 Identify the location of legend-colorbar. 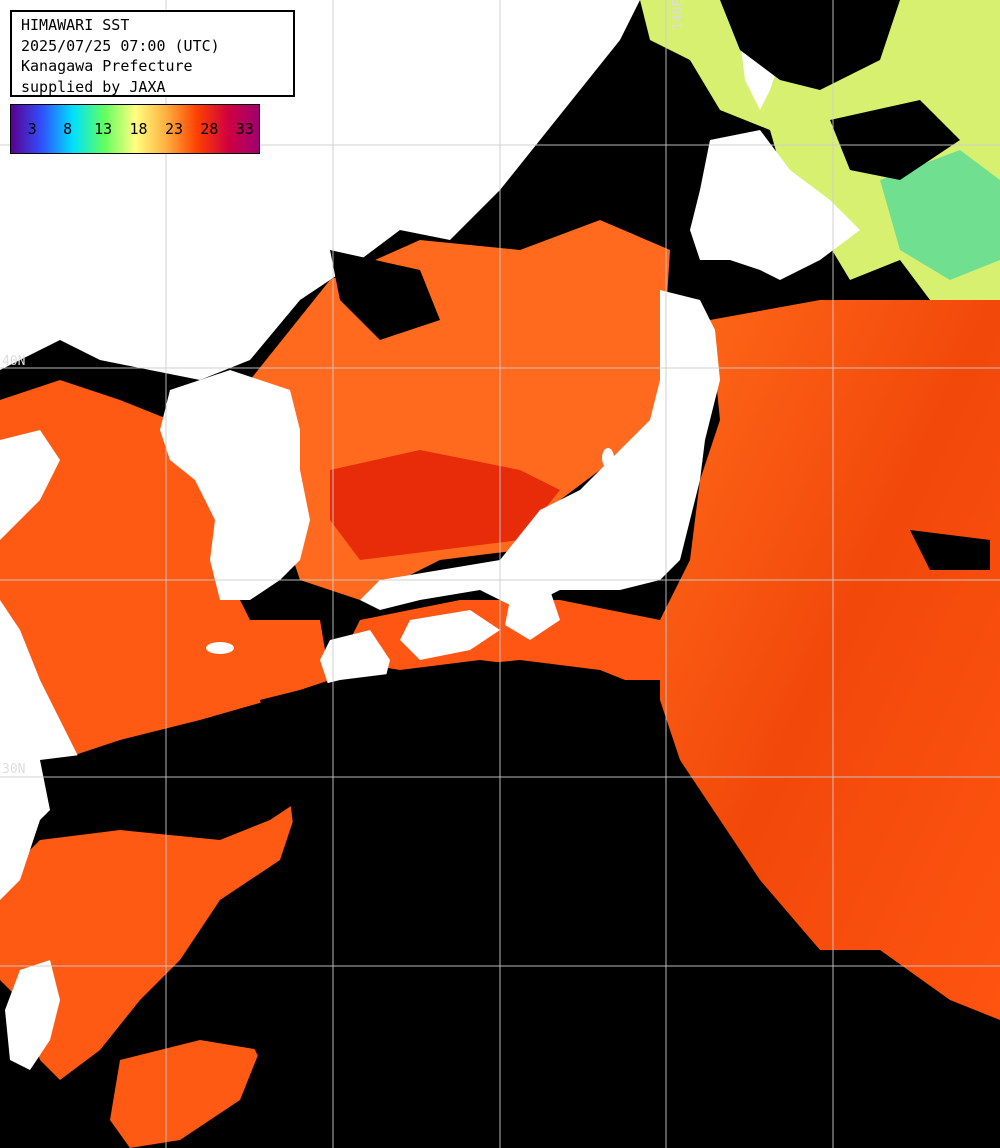
(135, 129).